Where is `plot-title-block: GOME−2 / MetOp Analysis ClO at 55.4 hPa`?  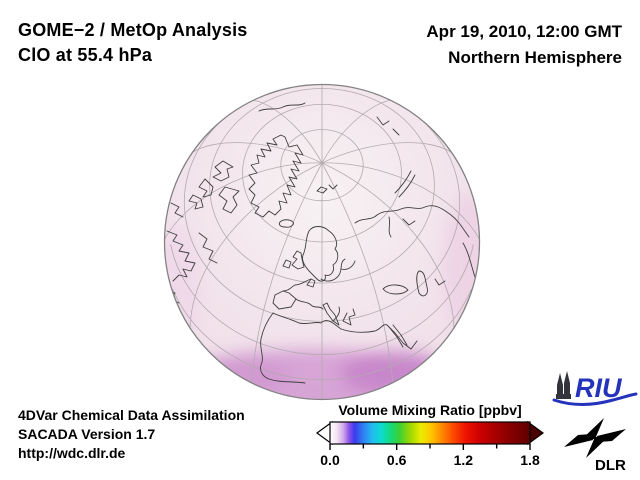
plot-title-block: GOME−2 / MetOp Analysis ClO at 55.4 hPa is located at coordinates (133, 43).